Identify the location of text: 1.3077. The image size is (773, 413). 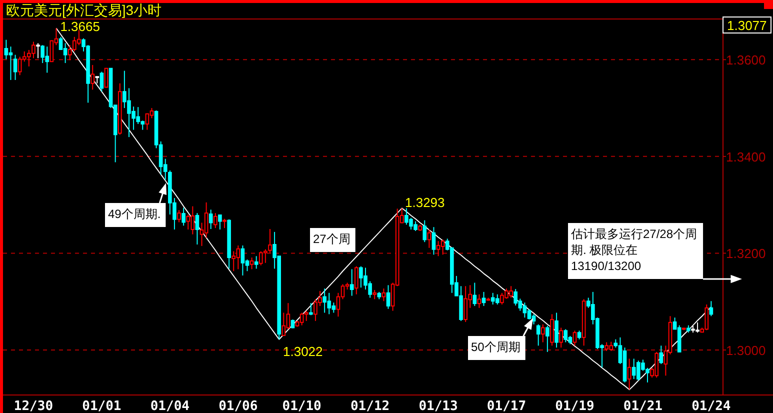
(747, 25).